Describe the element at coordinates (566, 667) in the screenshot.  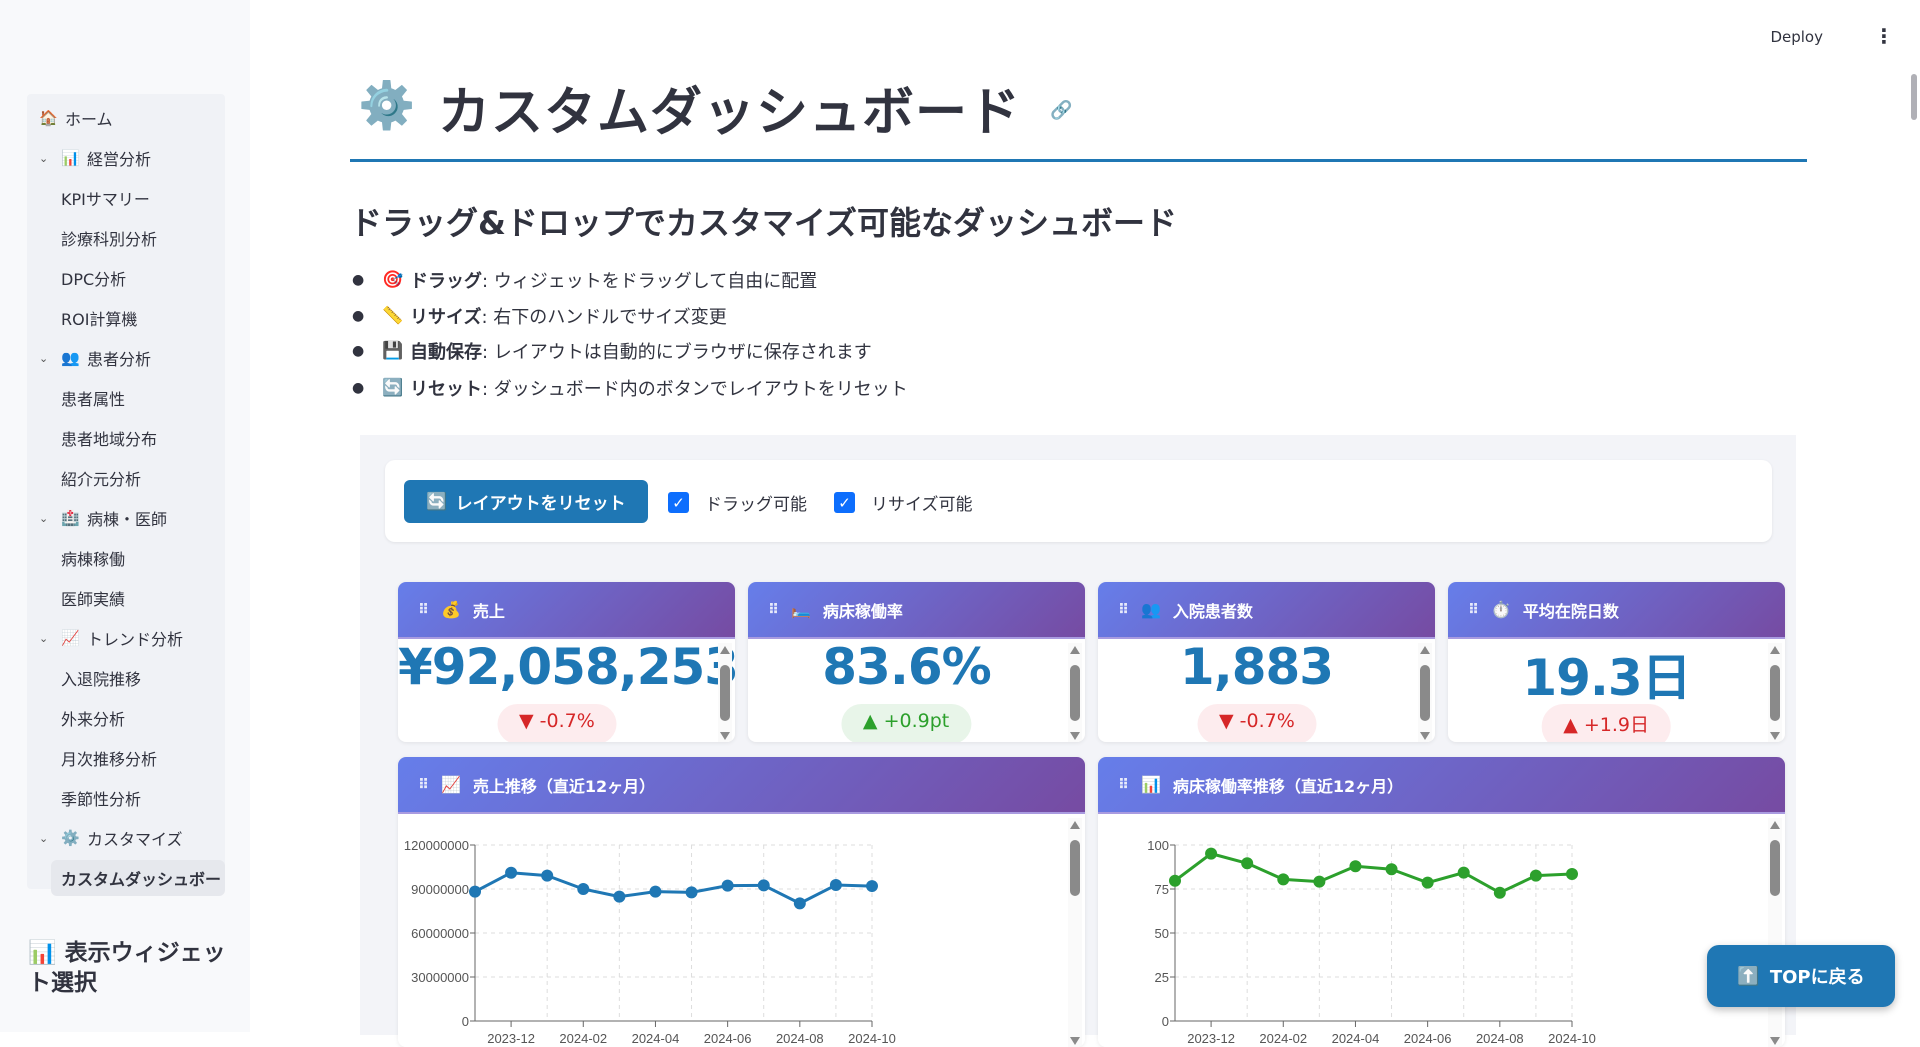
I see `kpi-value: ¥92,058,253` at that location.